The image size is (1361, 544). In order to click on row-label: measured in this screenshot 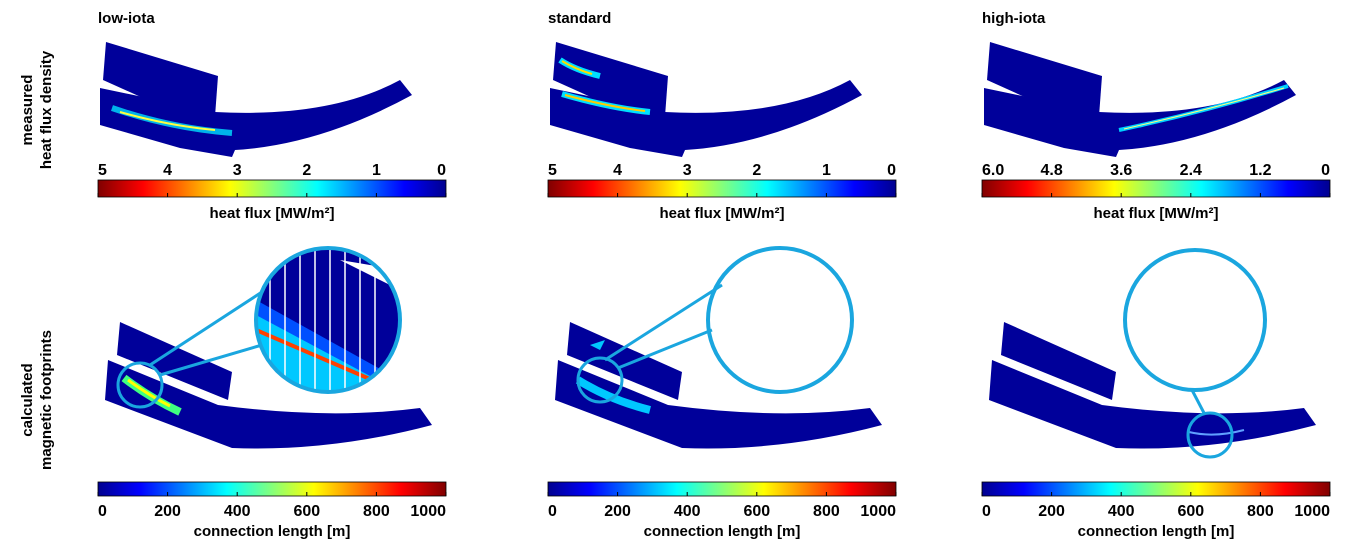, I will do `click(27, 110)`.